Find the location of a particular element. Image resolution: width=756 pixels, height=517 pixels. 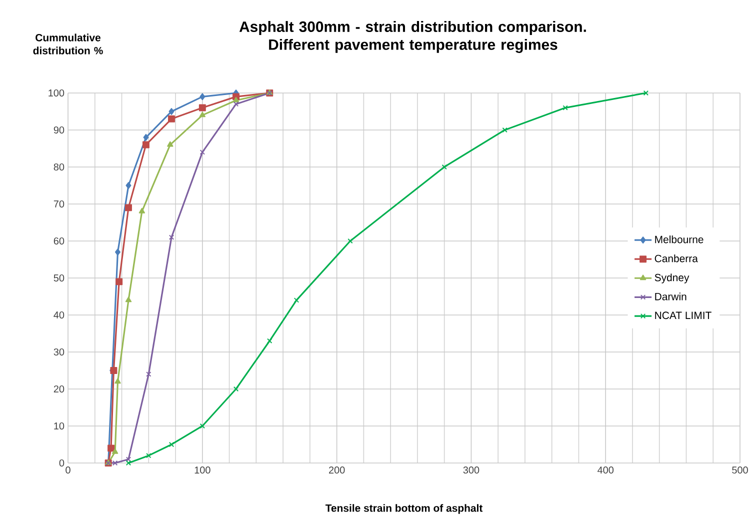

y-tick-label: 40 is located at coordinates (59, 315).